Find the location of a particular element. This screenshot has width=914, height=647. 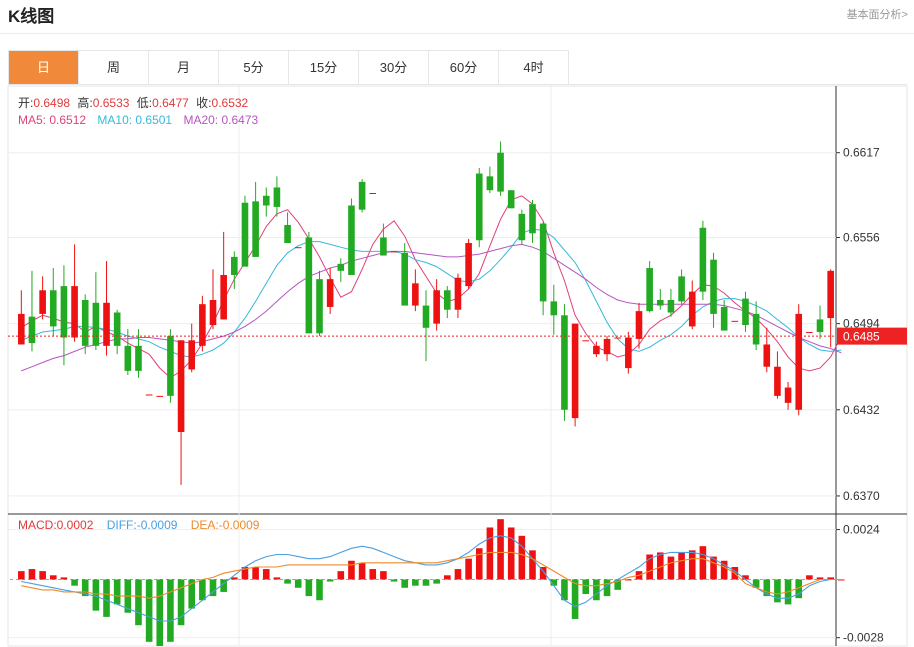

tab-5min: 5分 is located at coordinates (254, 68).